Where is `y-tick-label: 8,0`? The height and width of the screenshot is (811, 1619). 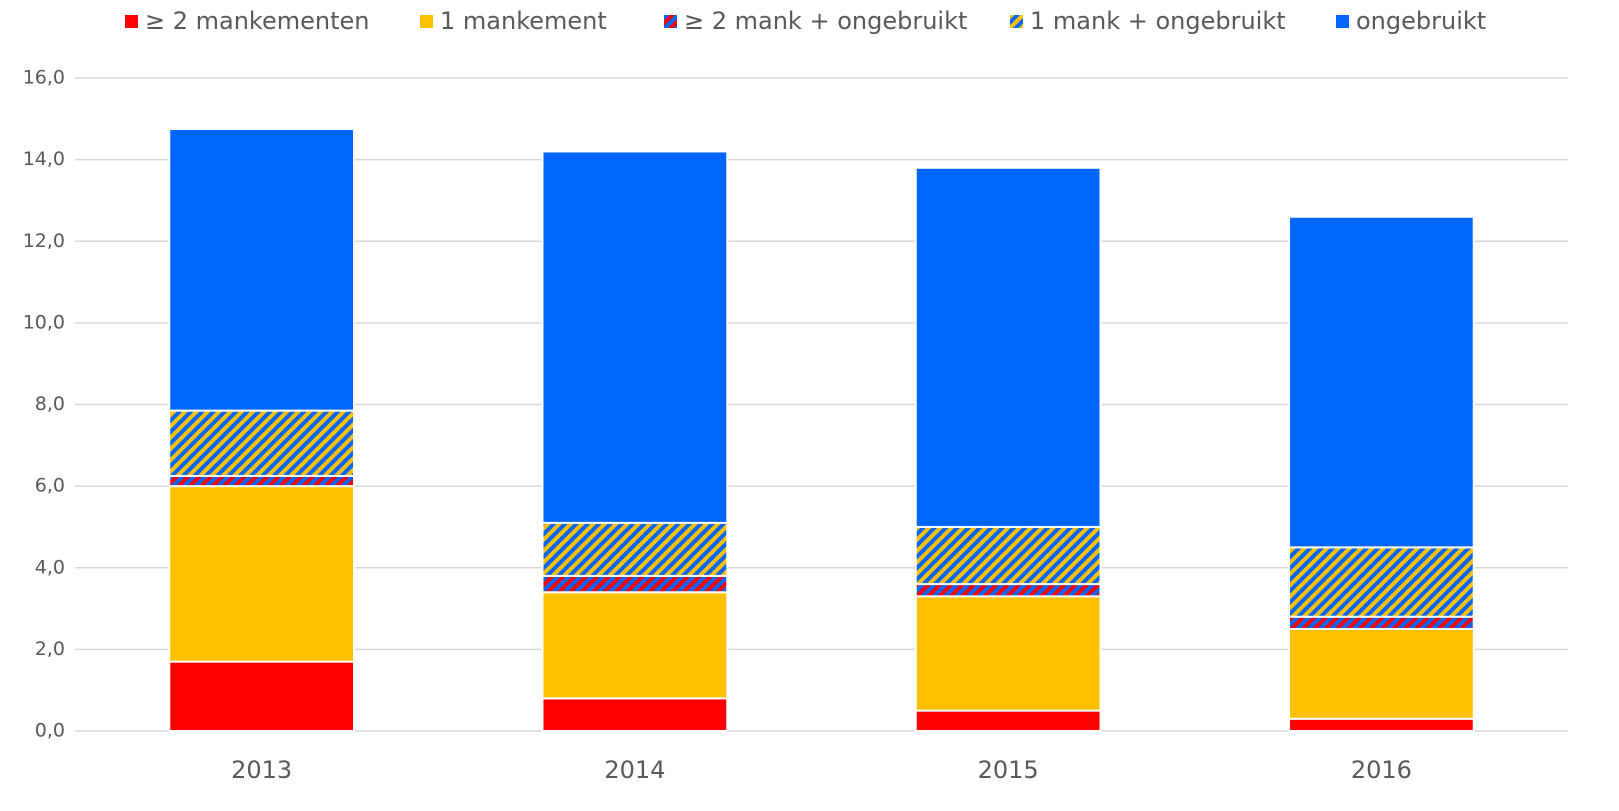 y-tick-label: 8,0 is located at coordinates (50, 404).